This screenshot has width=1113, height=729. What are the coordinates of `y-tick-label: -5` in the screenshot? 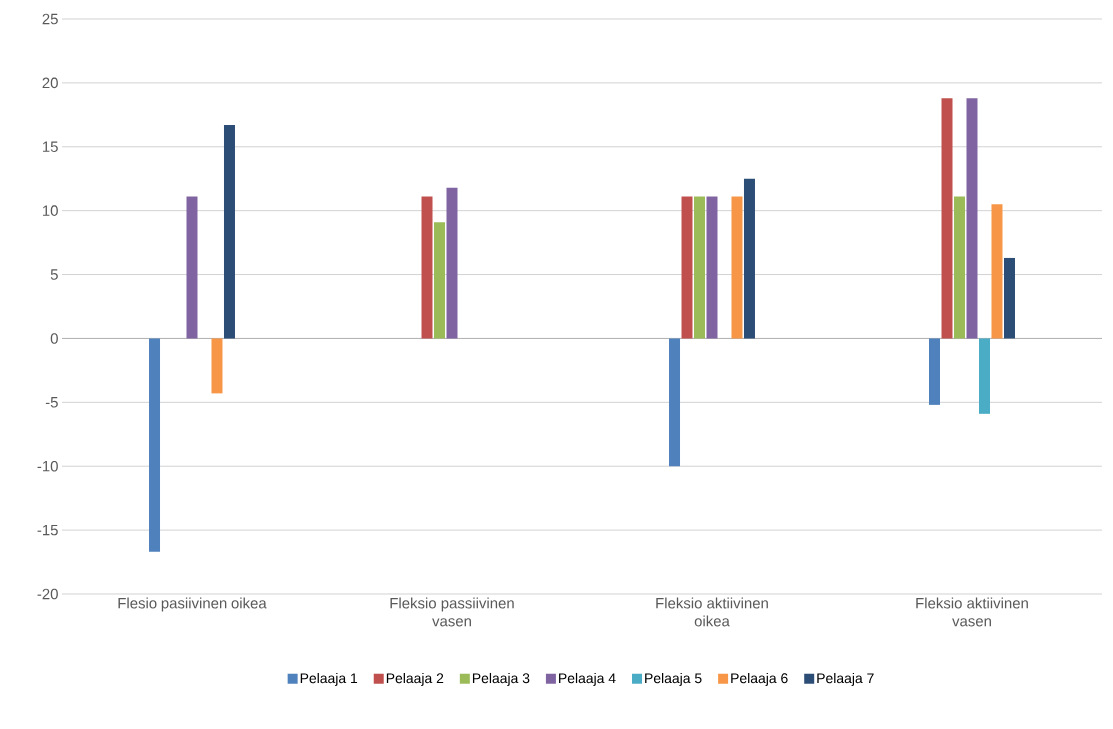 It's located at (51, 402).